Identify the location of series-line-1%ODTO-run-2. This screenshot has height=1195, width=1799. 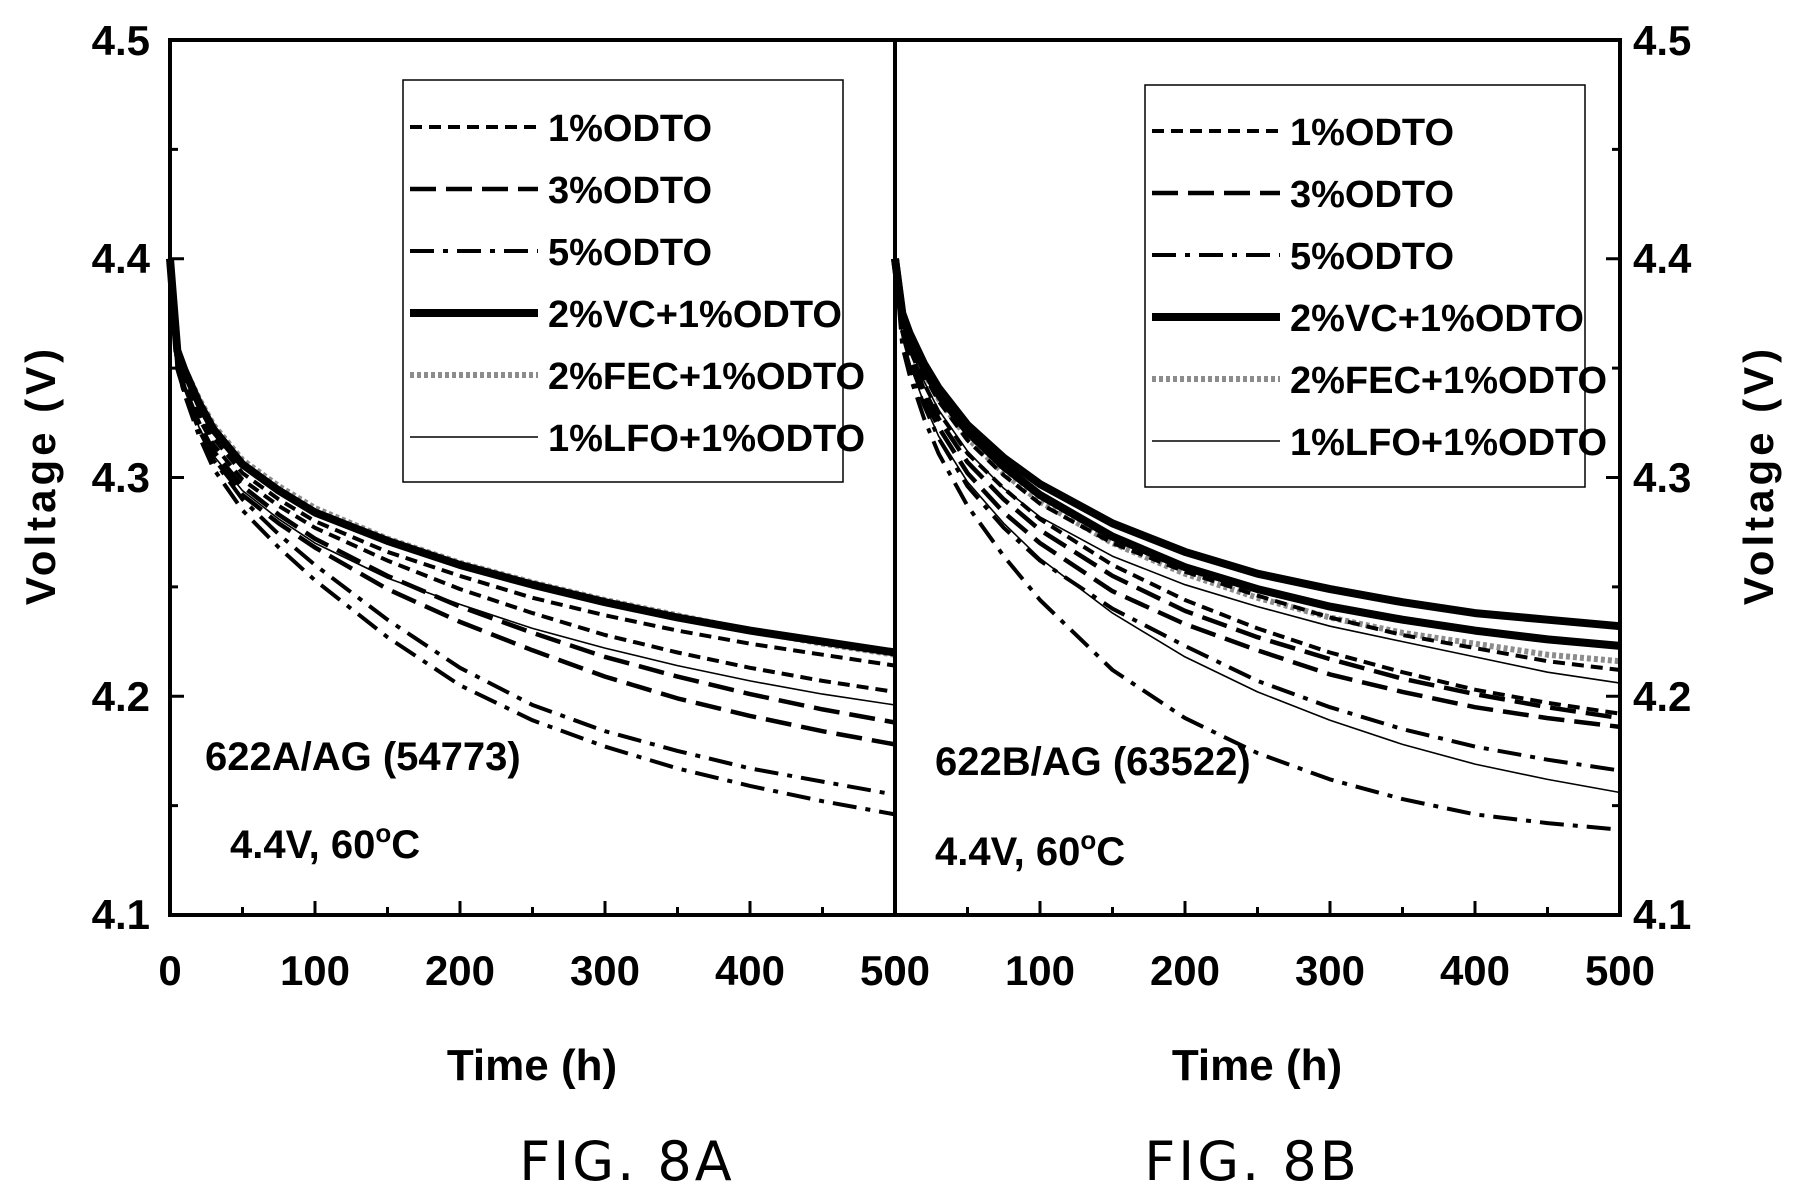
(532, 476).